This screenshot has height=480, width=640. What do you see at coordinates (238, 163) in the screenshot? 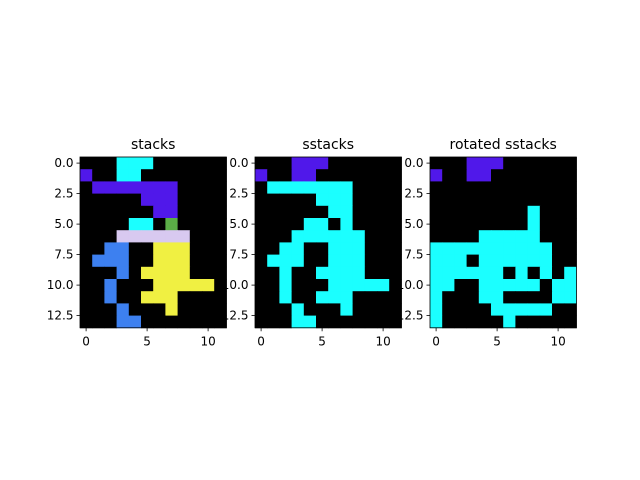
I see `y-tick-label: 0.0` at bounding box center [238, 163].